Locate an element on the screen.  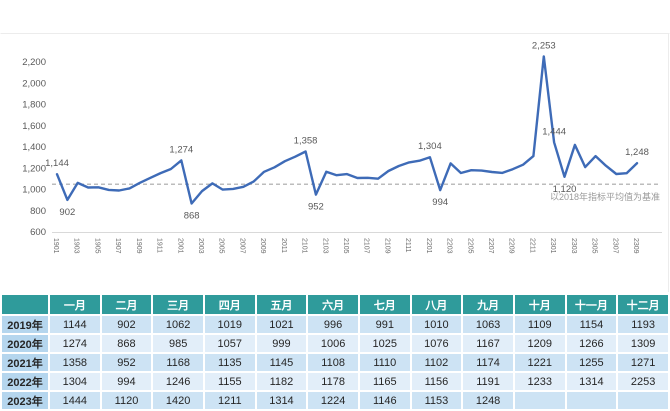
x-axis-tick-label: 1903 is located at coordinates (76, 246).